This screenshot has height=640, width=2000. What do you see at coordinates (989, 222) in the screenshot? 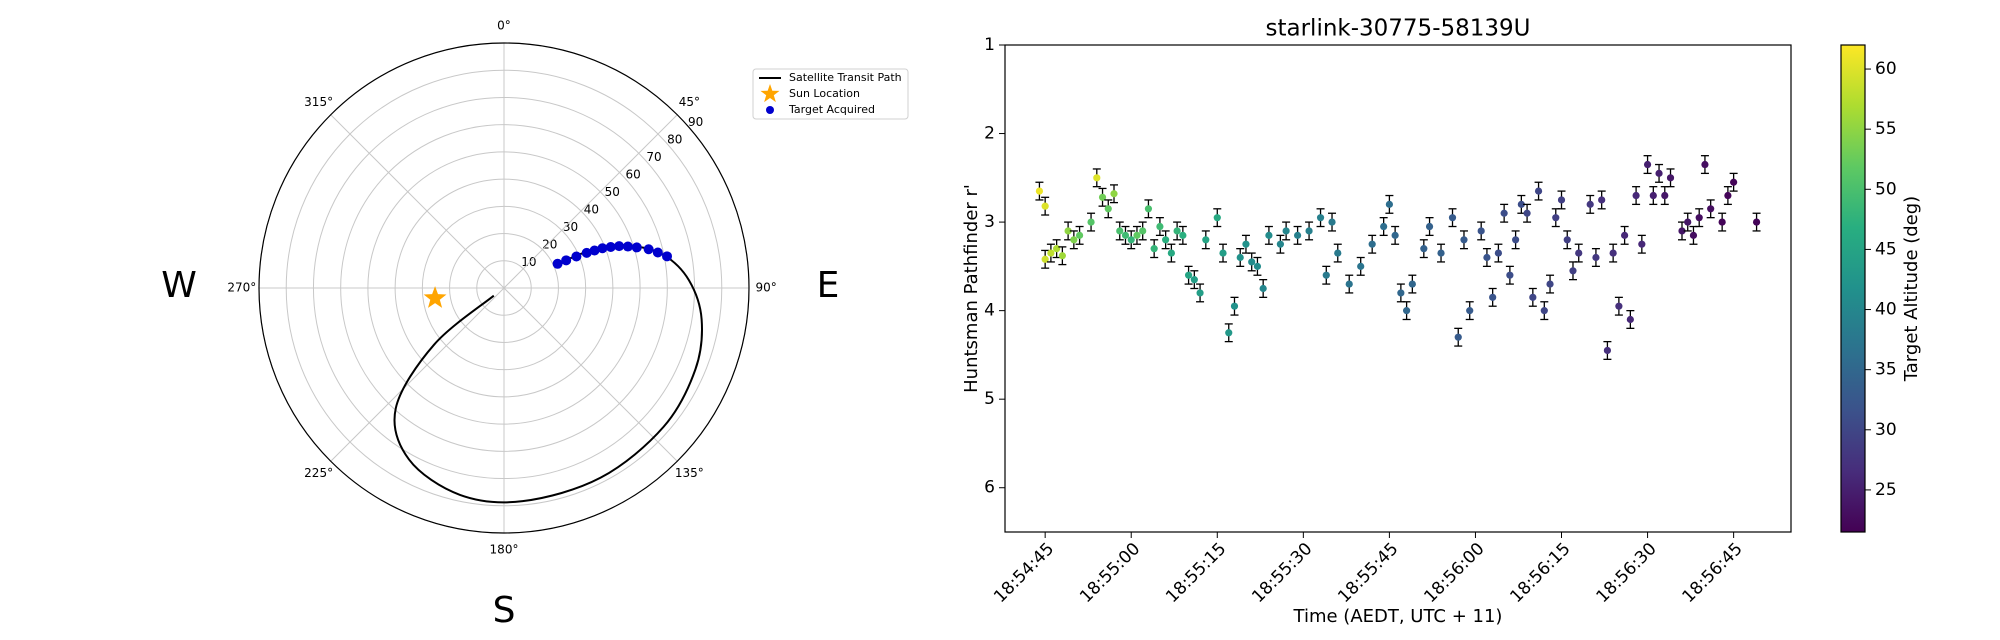
I see `y-tick-label: 3` at bounding box center [989, 222].